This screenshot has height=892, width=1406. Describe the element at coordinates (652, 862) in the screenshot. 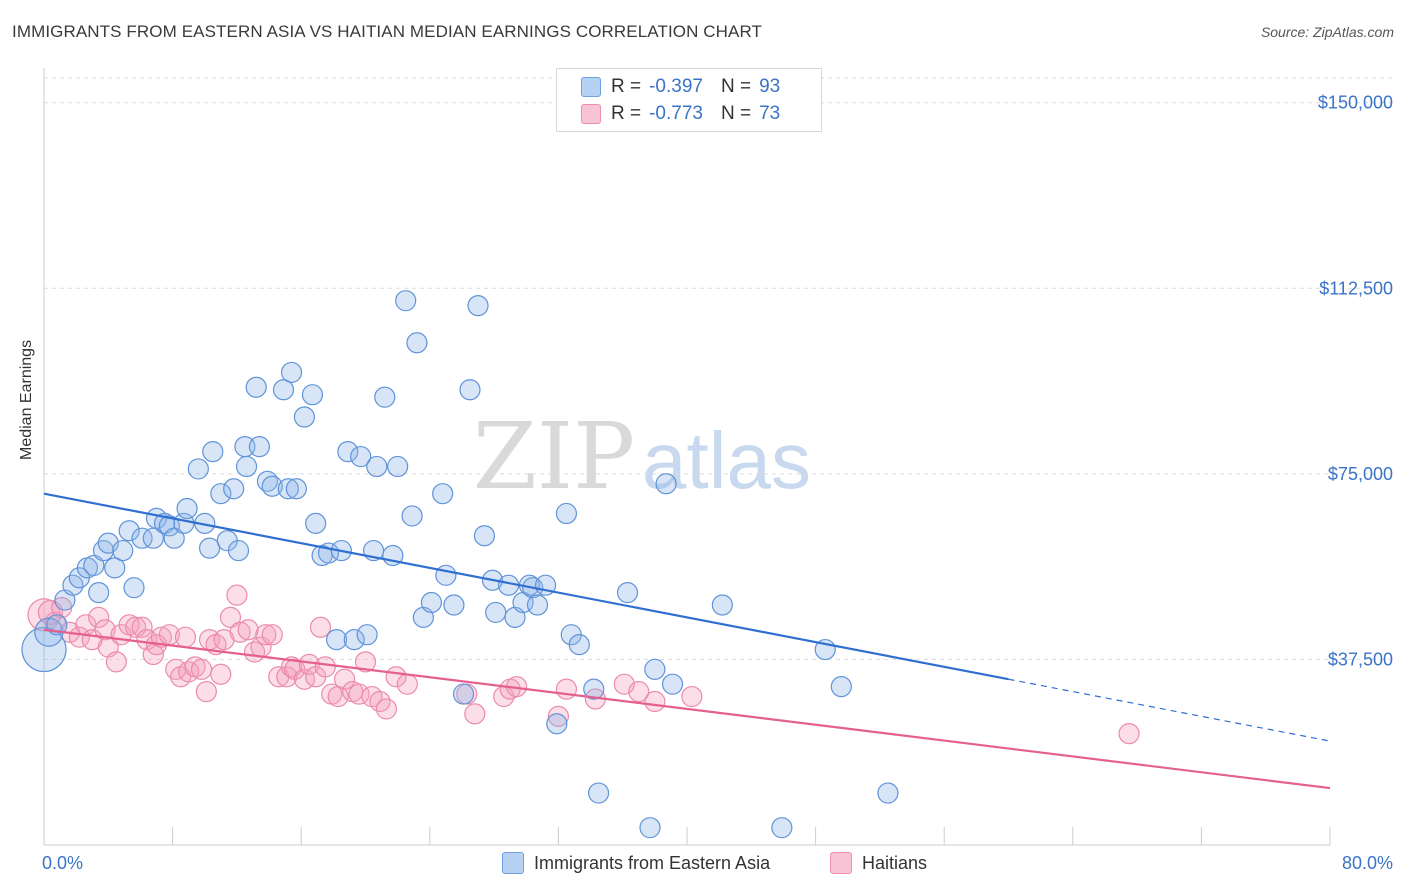

I see `series-legend-label: Immigrants from Eastern Asia` at that location.